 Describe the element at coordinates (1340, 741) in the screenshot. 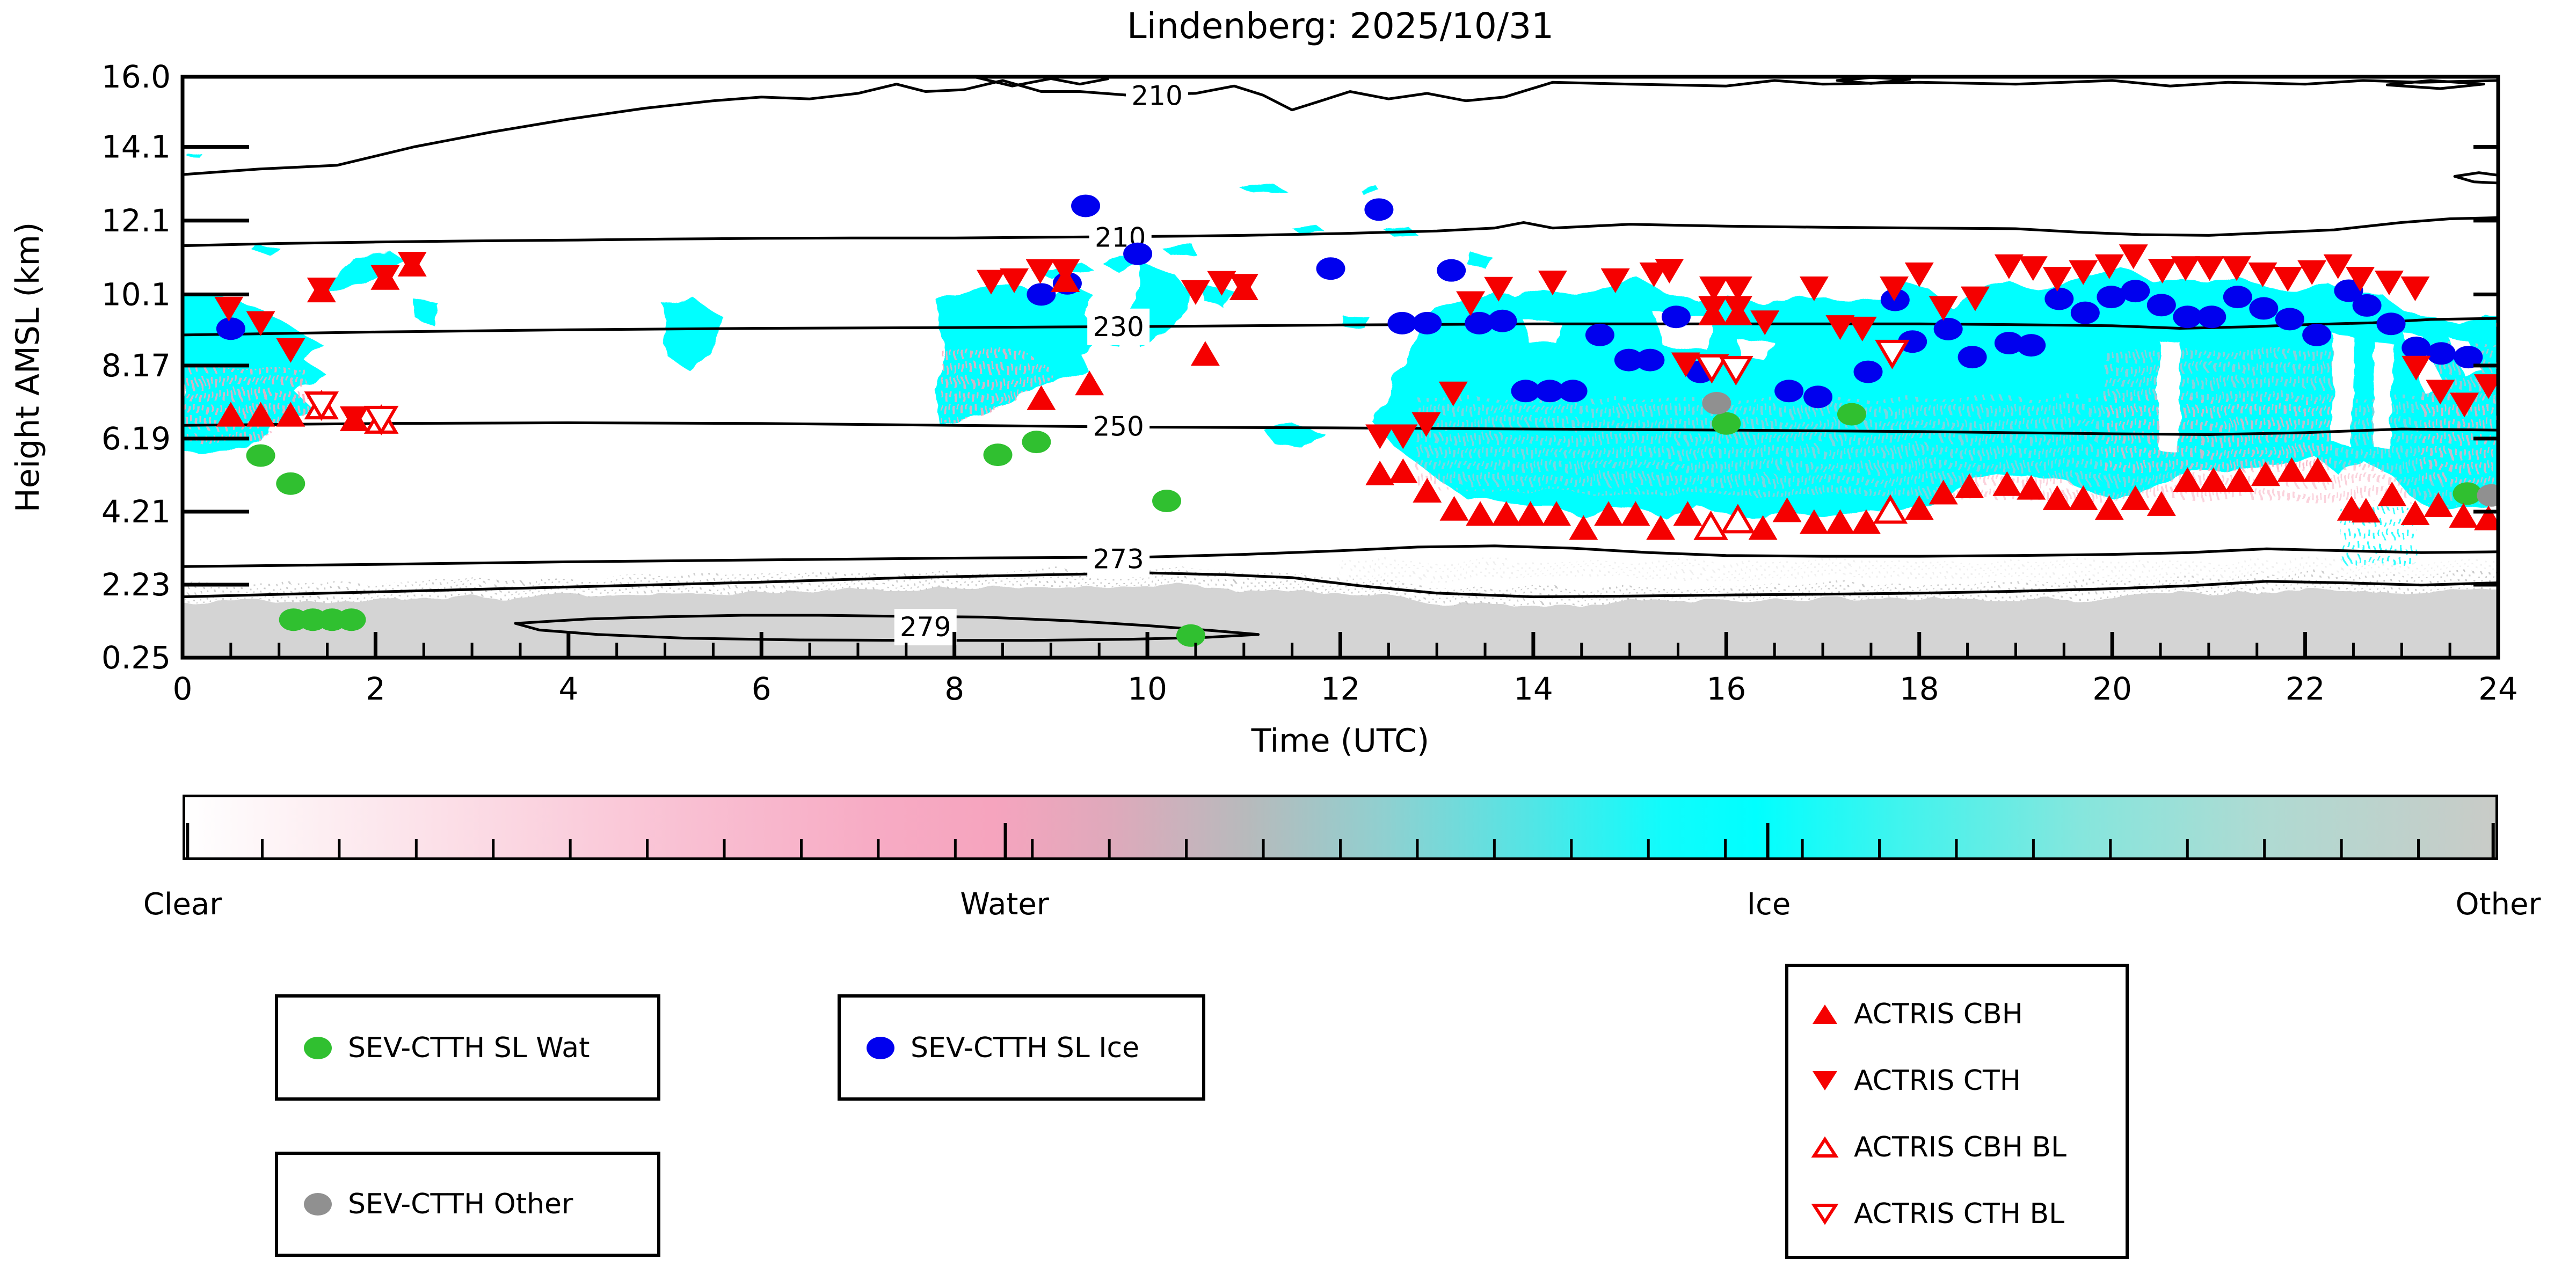

I see `x-axis-label: Time (UTC)` at that location.